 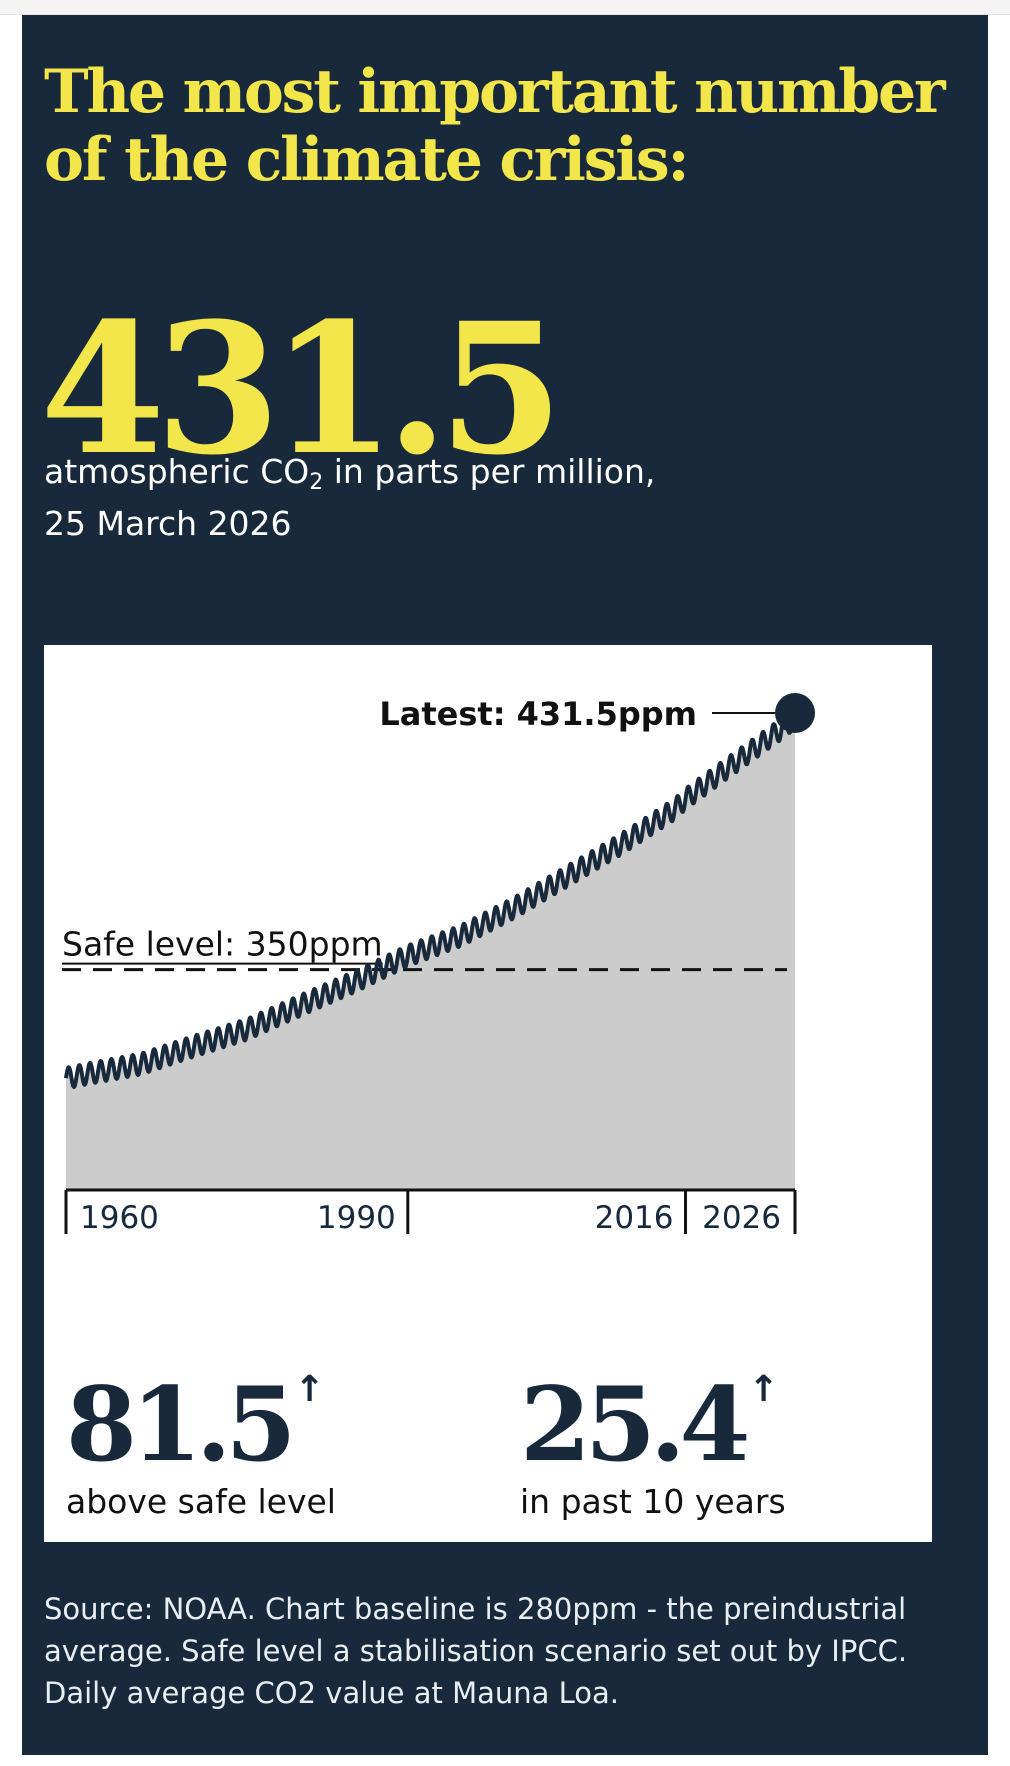 I want to click on measurement-date: 25 March 2026, so click(x=168, y=523).